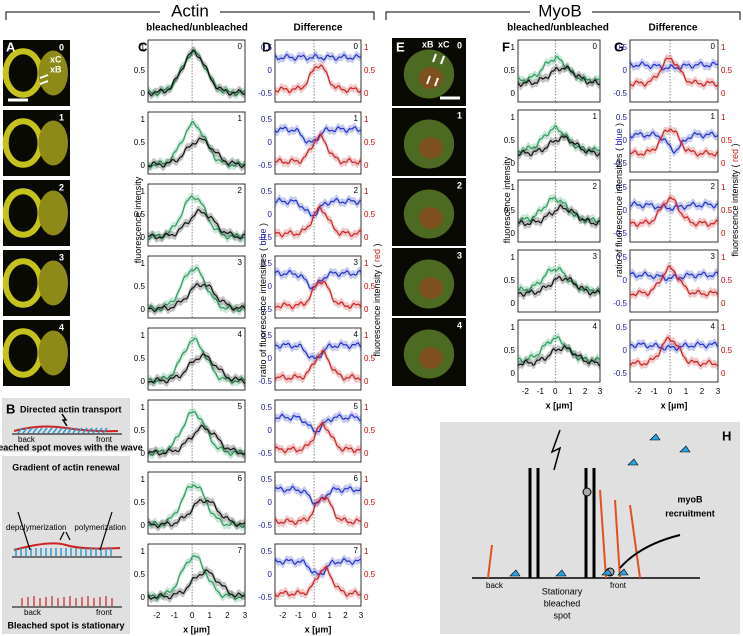 The height and width of the screenshot is (636, 743). I want to click on frame-number: 4, so click(713, 326).